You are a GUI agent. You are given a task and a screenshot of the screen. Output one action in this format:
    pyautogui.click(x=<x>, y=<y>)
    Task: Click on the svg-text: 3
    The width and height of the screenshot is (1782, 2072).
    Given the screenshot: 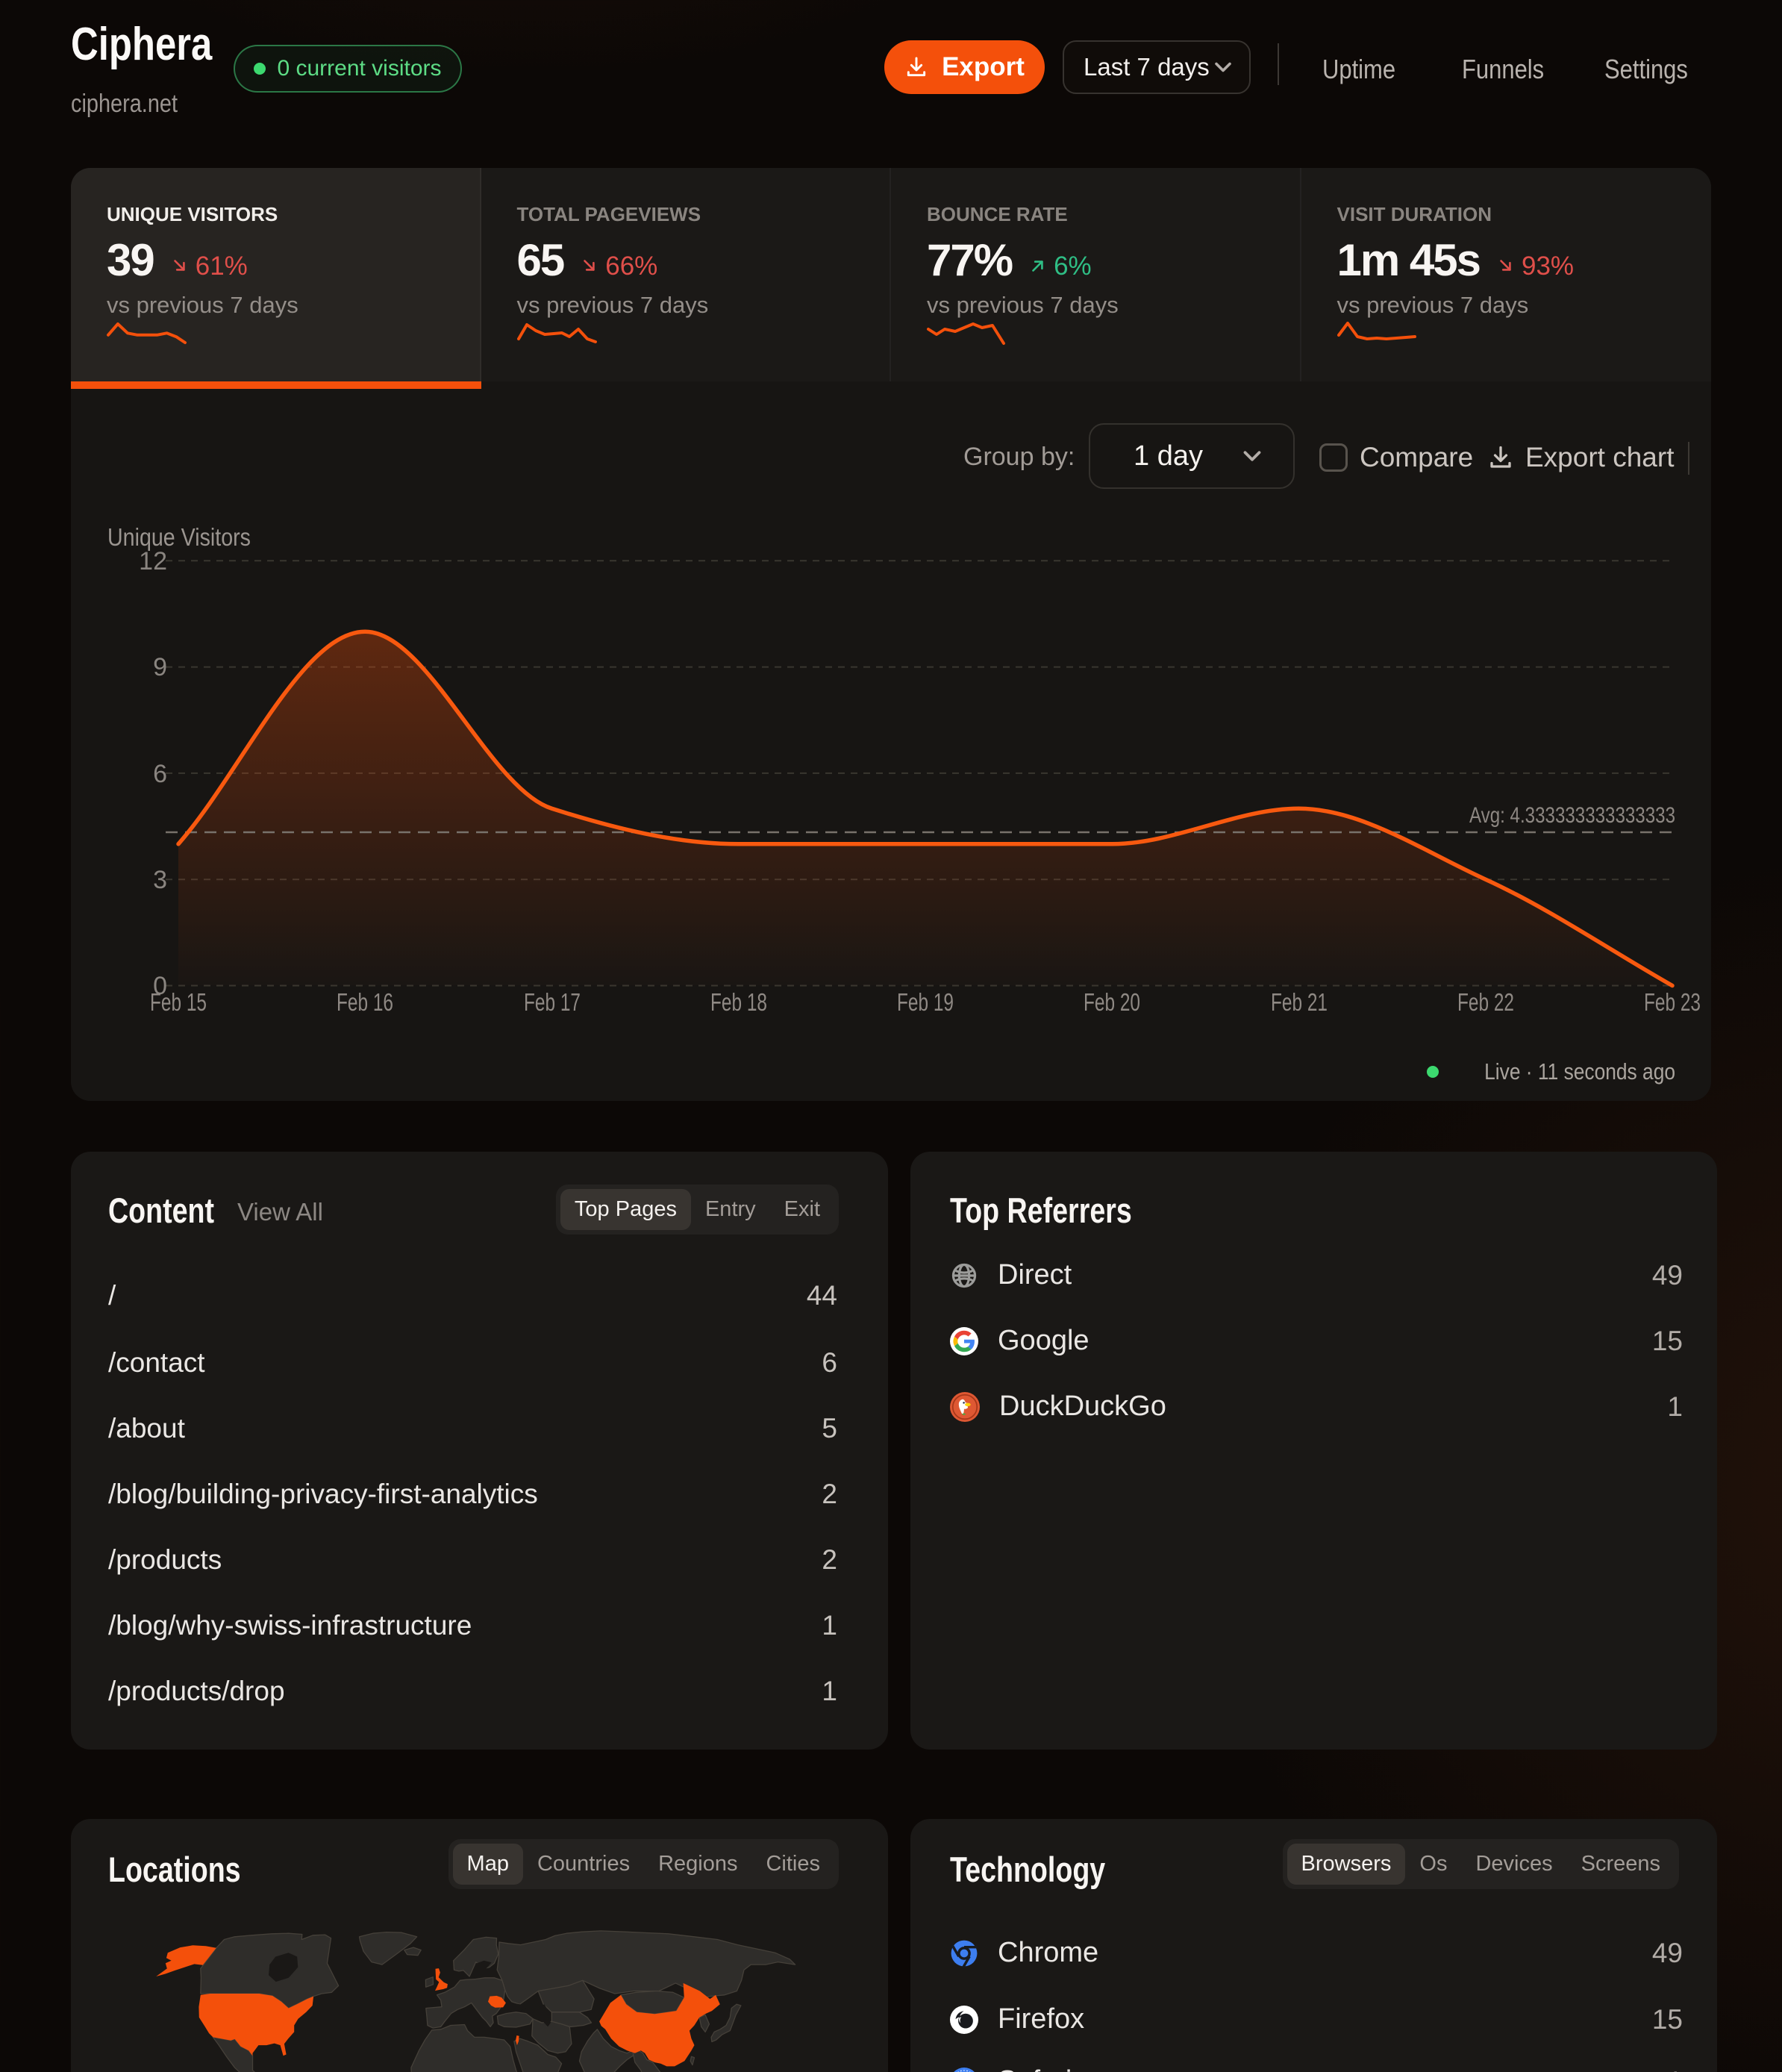 What is the action you would take?
    pyautogui.click(x=160, y=880)
    